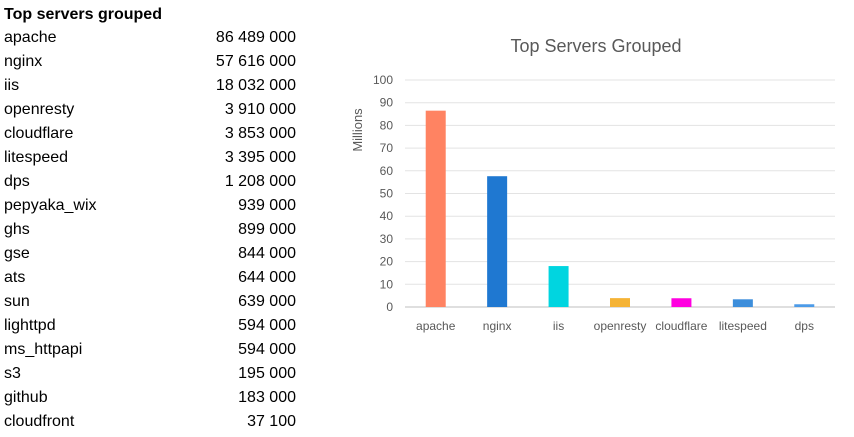  I want to click on server-name: gse, so click(17, 253).